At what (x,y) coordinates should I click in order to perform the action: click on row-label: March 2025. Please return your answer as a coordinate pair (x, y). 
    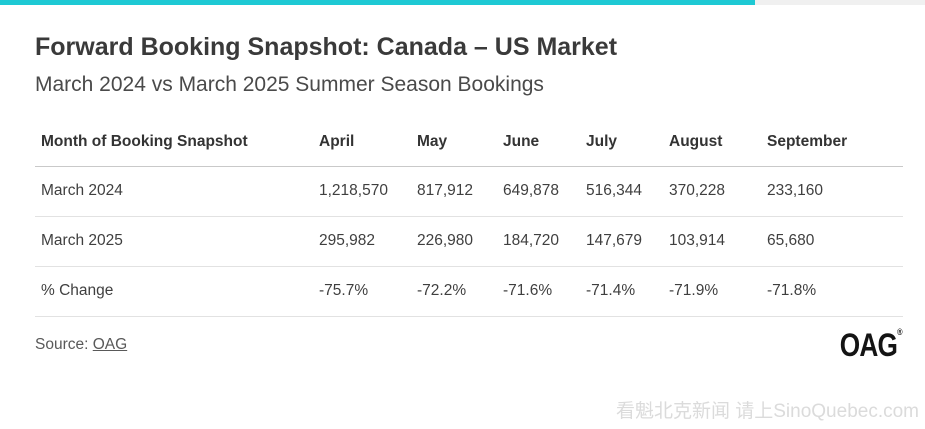
    Looking at the image, I should click on (177, 241).